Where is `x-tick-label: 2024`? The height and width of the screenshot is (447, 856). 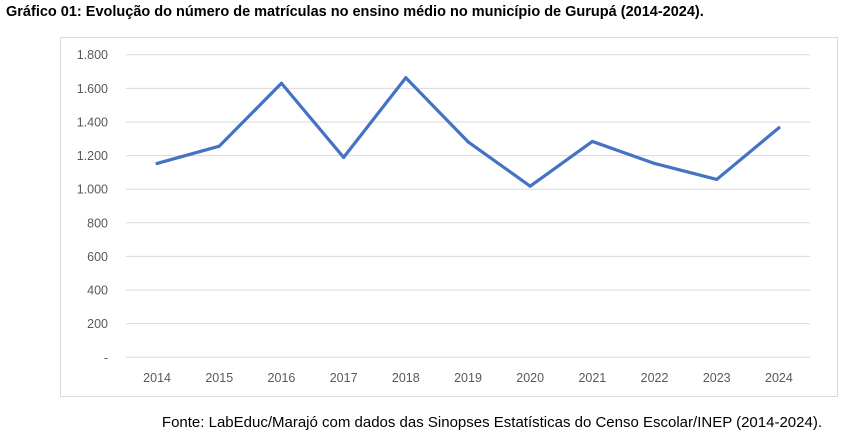 x-tick-label: 2024 is located at coordinates (779, 378).